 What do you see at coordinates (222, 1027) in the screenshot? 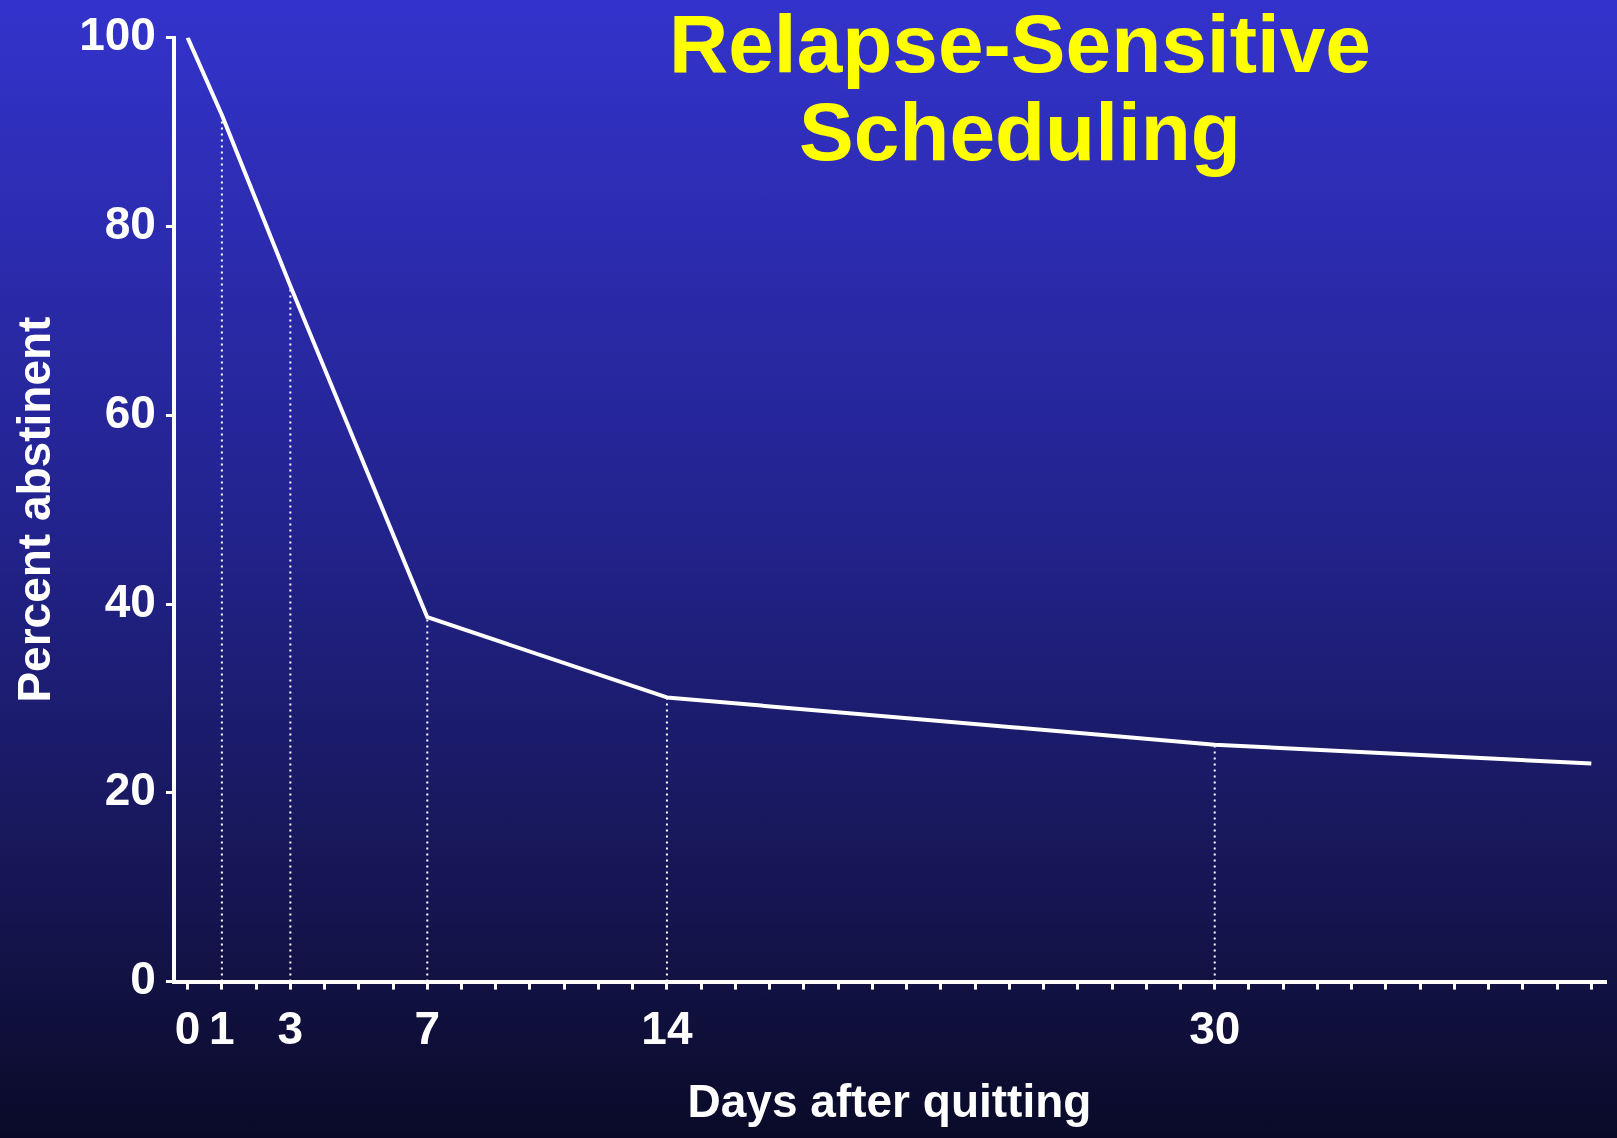
I see `x-tick-label: 1` at bounding box center [222, 1027].